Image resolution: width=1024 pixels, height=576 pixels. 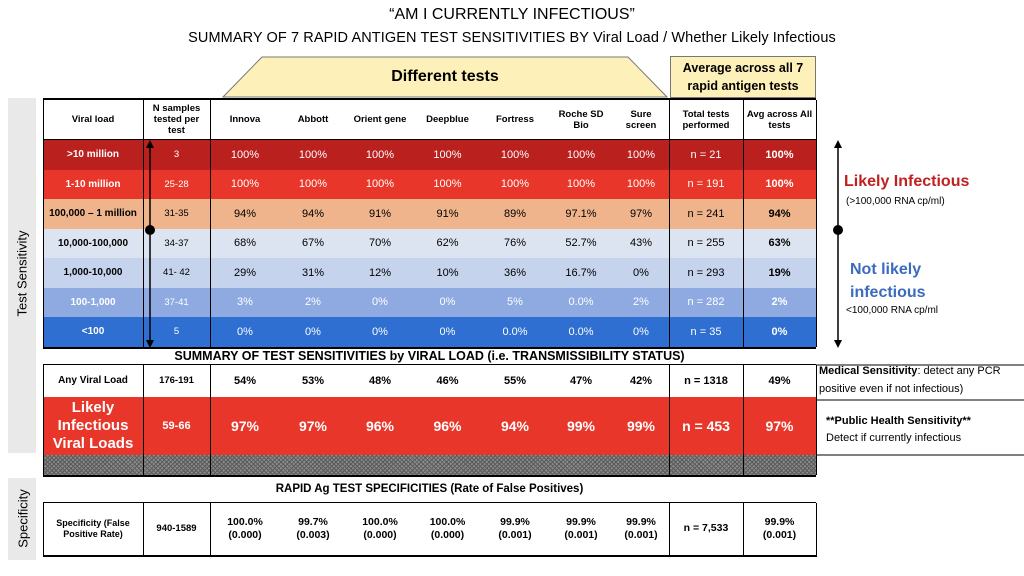 I want to click on different-tests-trapezoid, so click(x=445, y=77).